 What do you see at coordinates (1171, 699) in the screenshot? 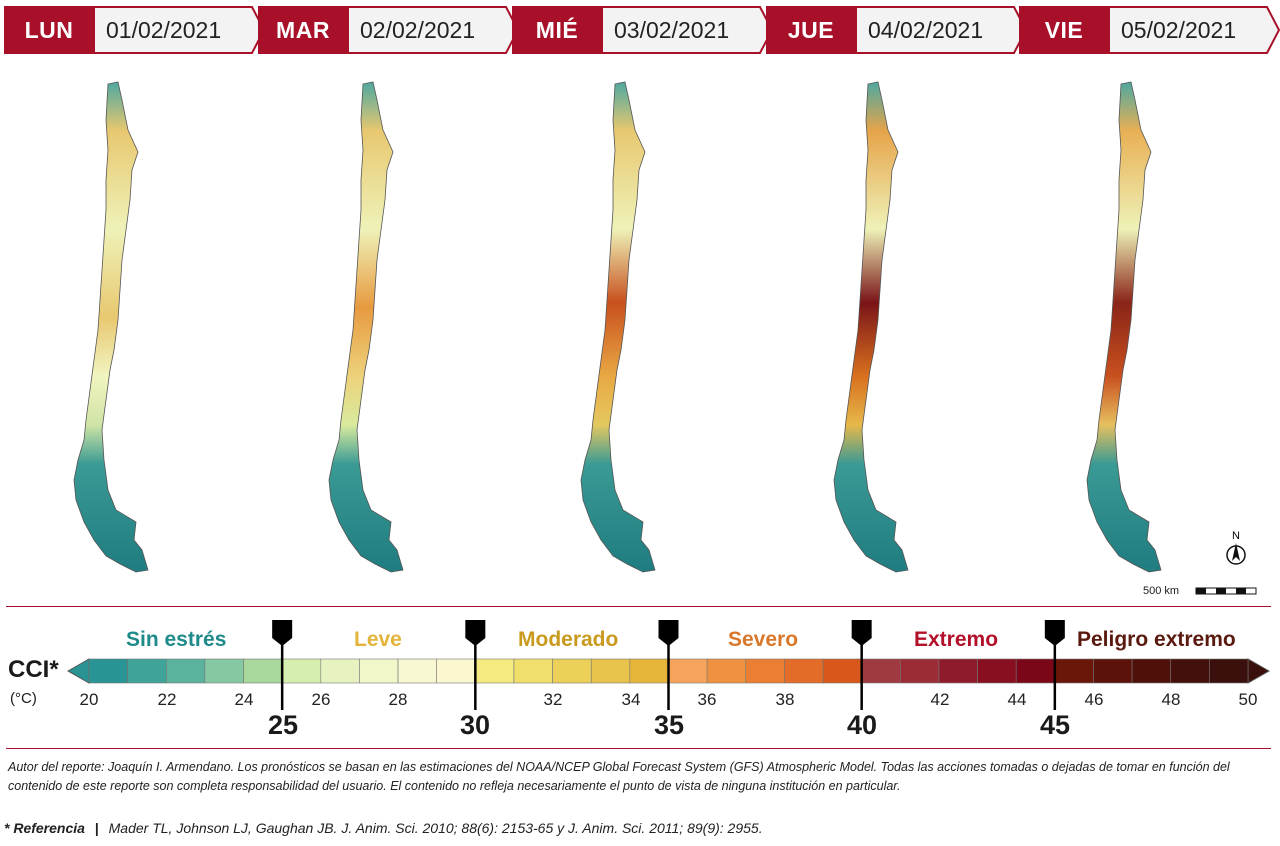
I see `tick-label: 48` at bounding box center [1171, 699].